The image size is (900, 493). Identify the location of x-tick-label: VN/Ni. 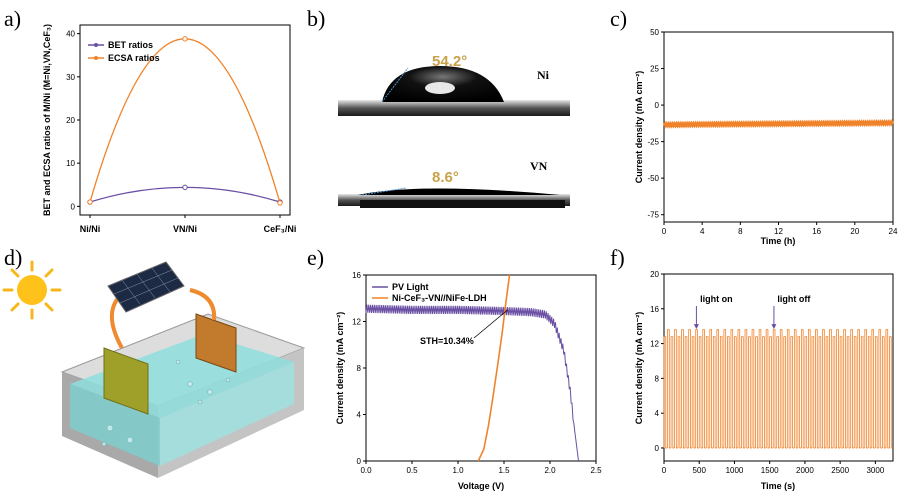
(185, 229).